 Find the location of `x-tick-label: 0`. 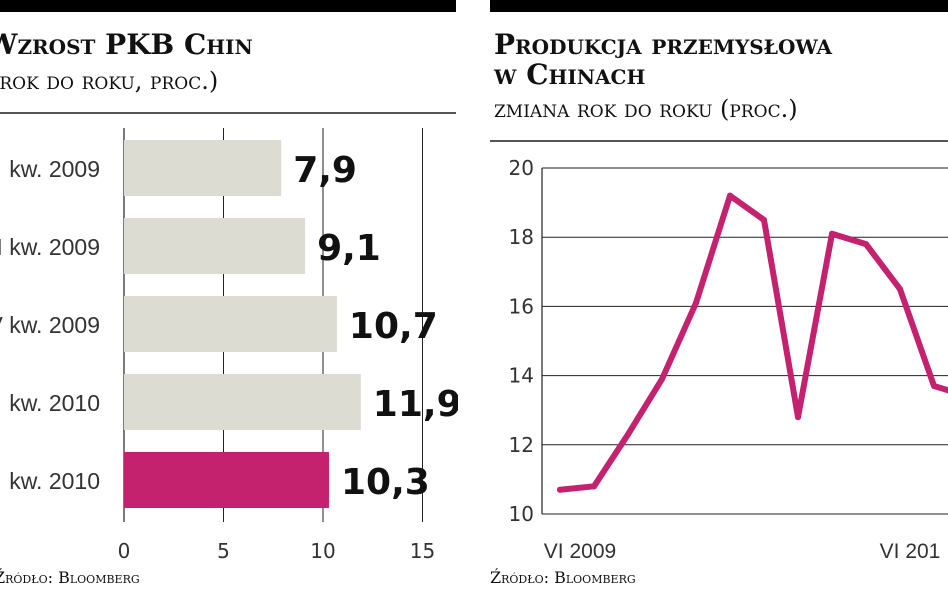

x-tick-label: 0 is located at coordinates (124, 549).